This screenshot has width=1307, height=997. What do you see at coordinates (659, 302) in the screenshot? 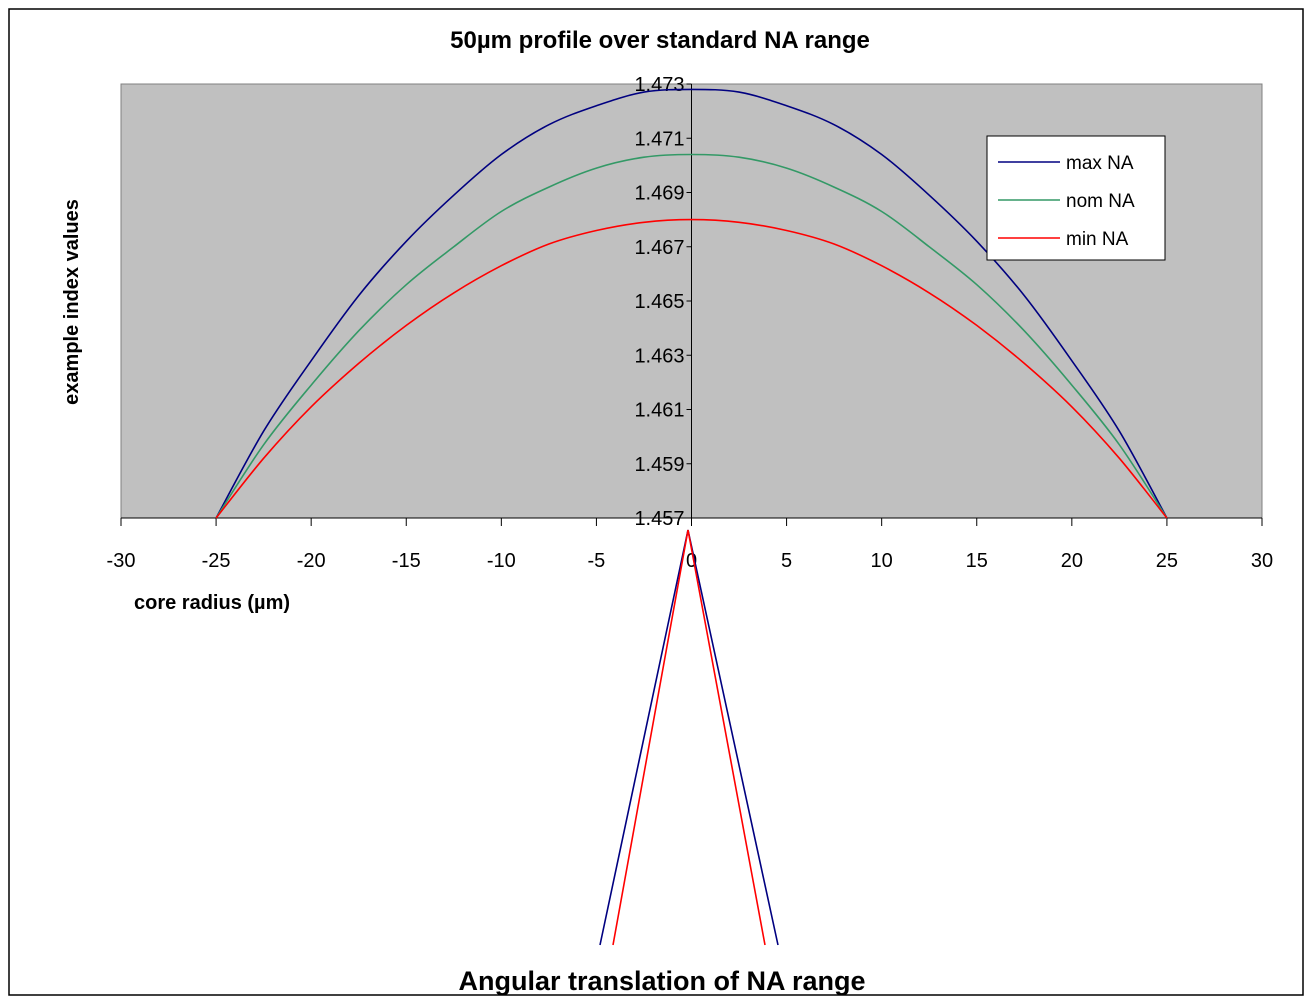
I see `y-tick-label: 1.465` at bounding box center [659, 302].